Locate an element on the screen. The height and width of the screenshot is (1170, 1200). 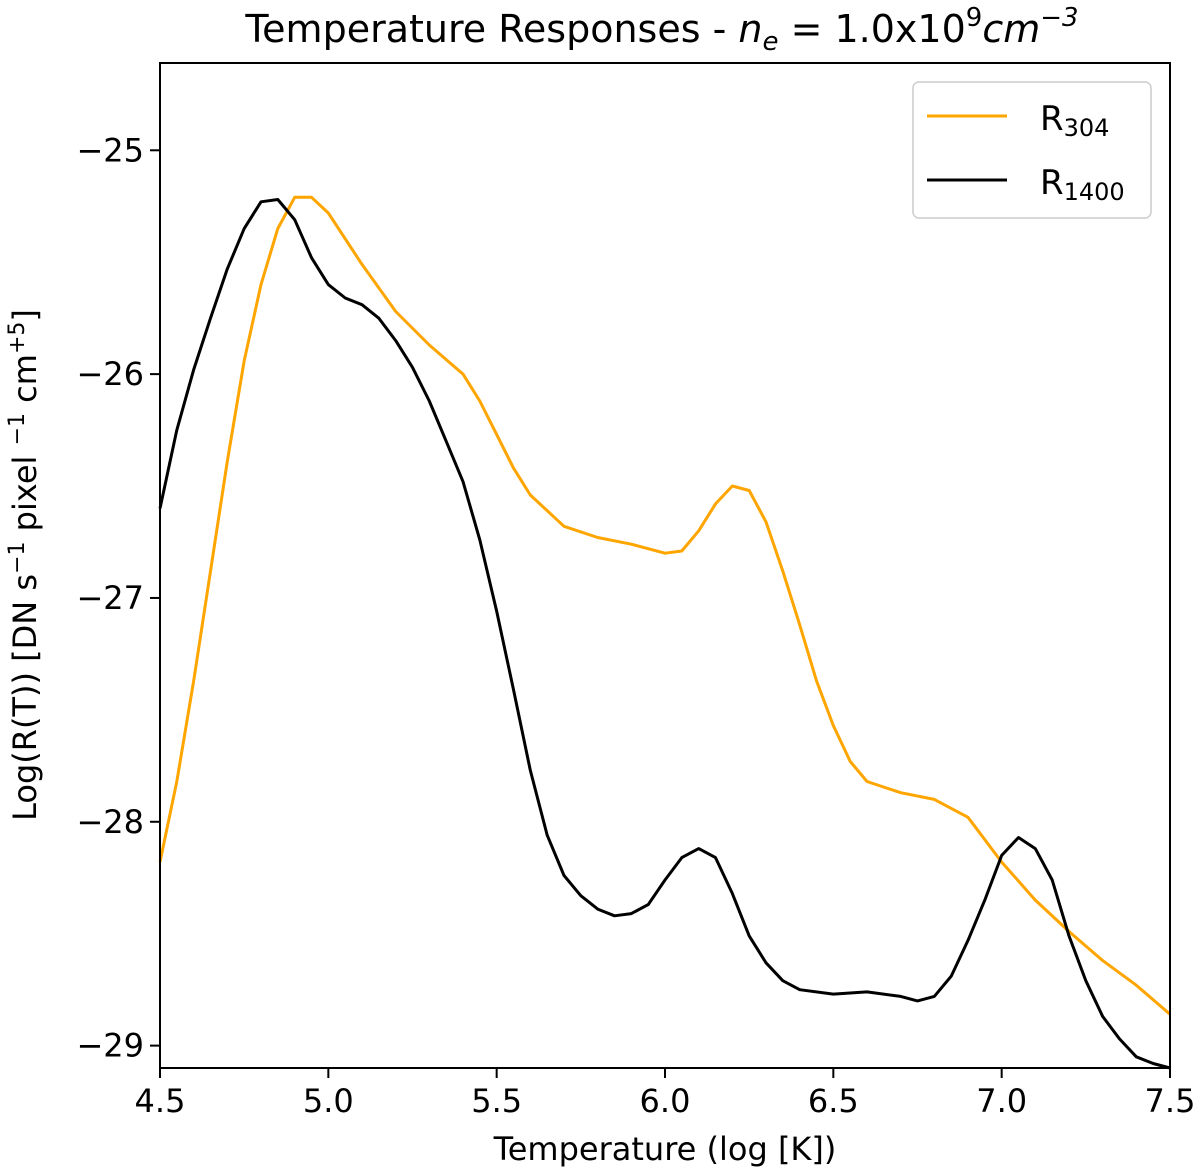
x-tick-label: 6.5 is located at coordinates (833, 1101).